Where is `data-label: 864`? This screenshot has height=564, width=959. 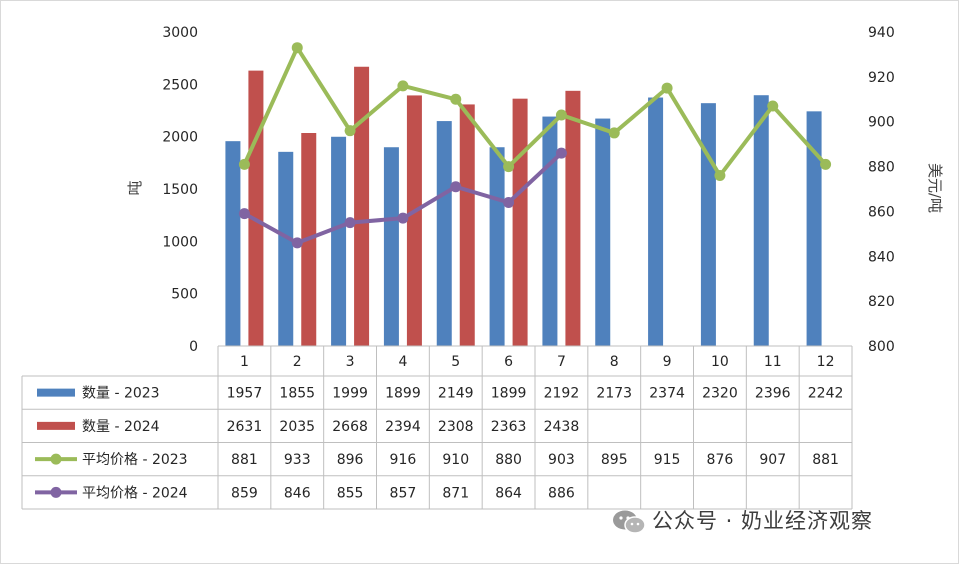
data-label: 864 is located at coordinates (508, 493).